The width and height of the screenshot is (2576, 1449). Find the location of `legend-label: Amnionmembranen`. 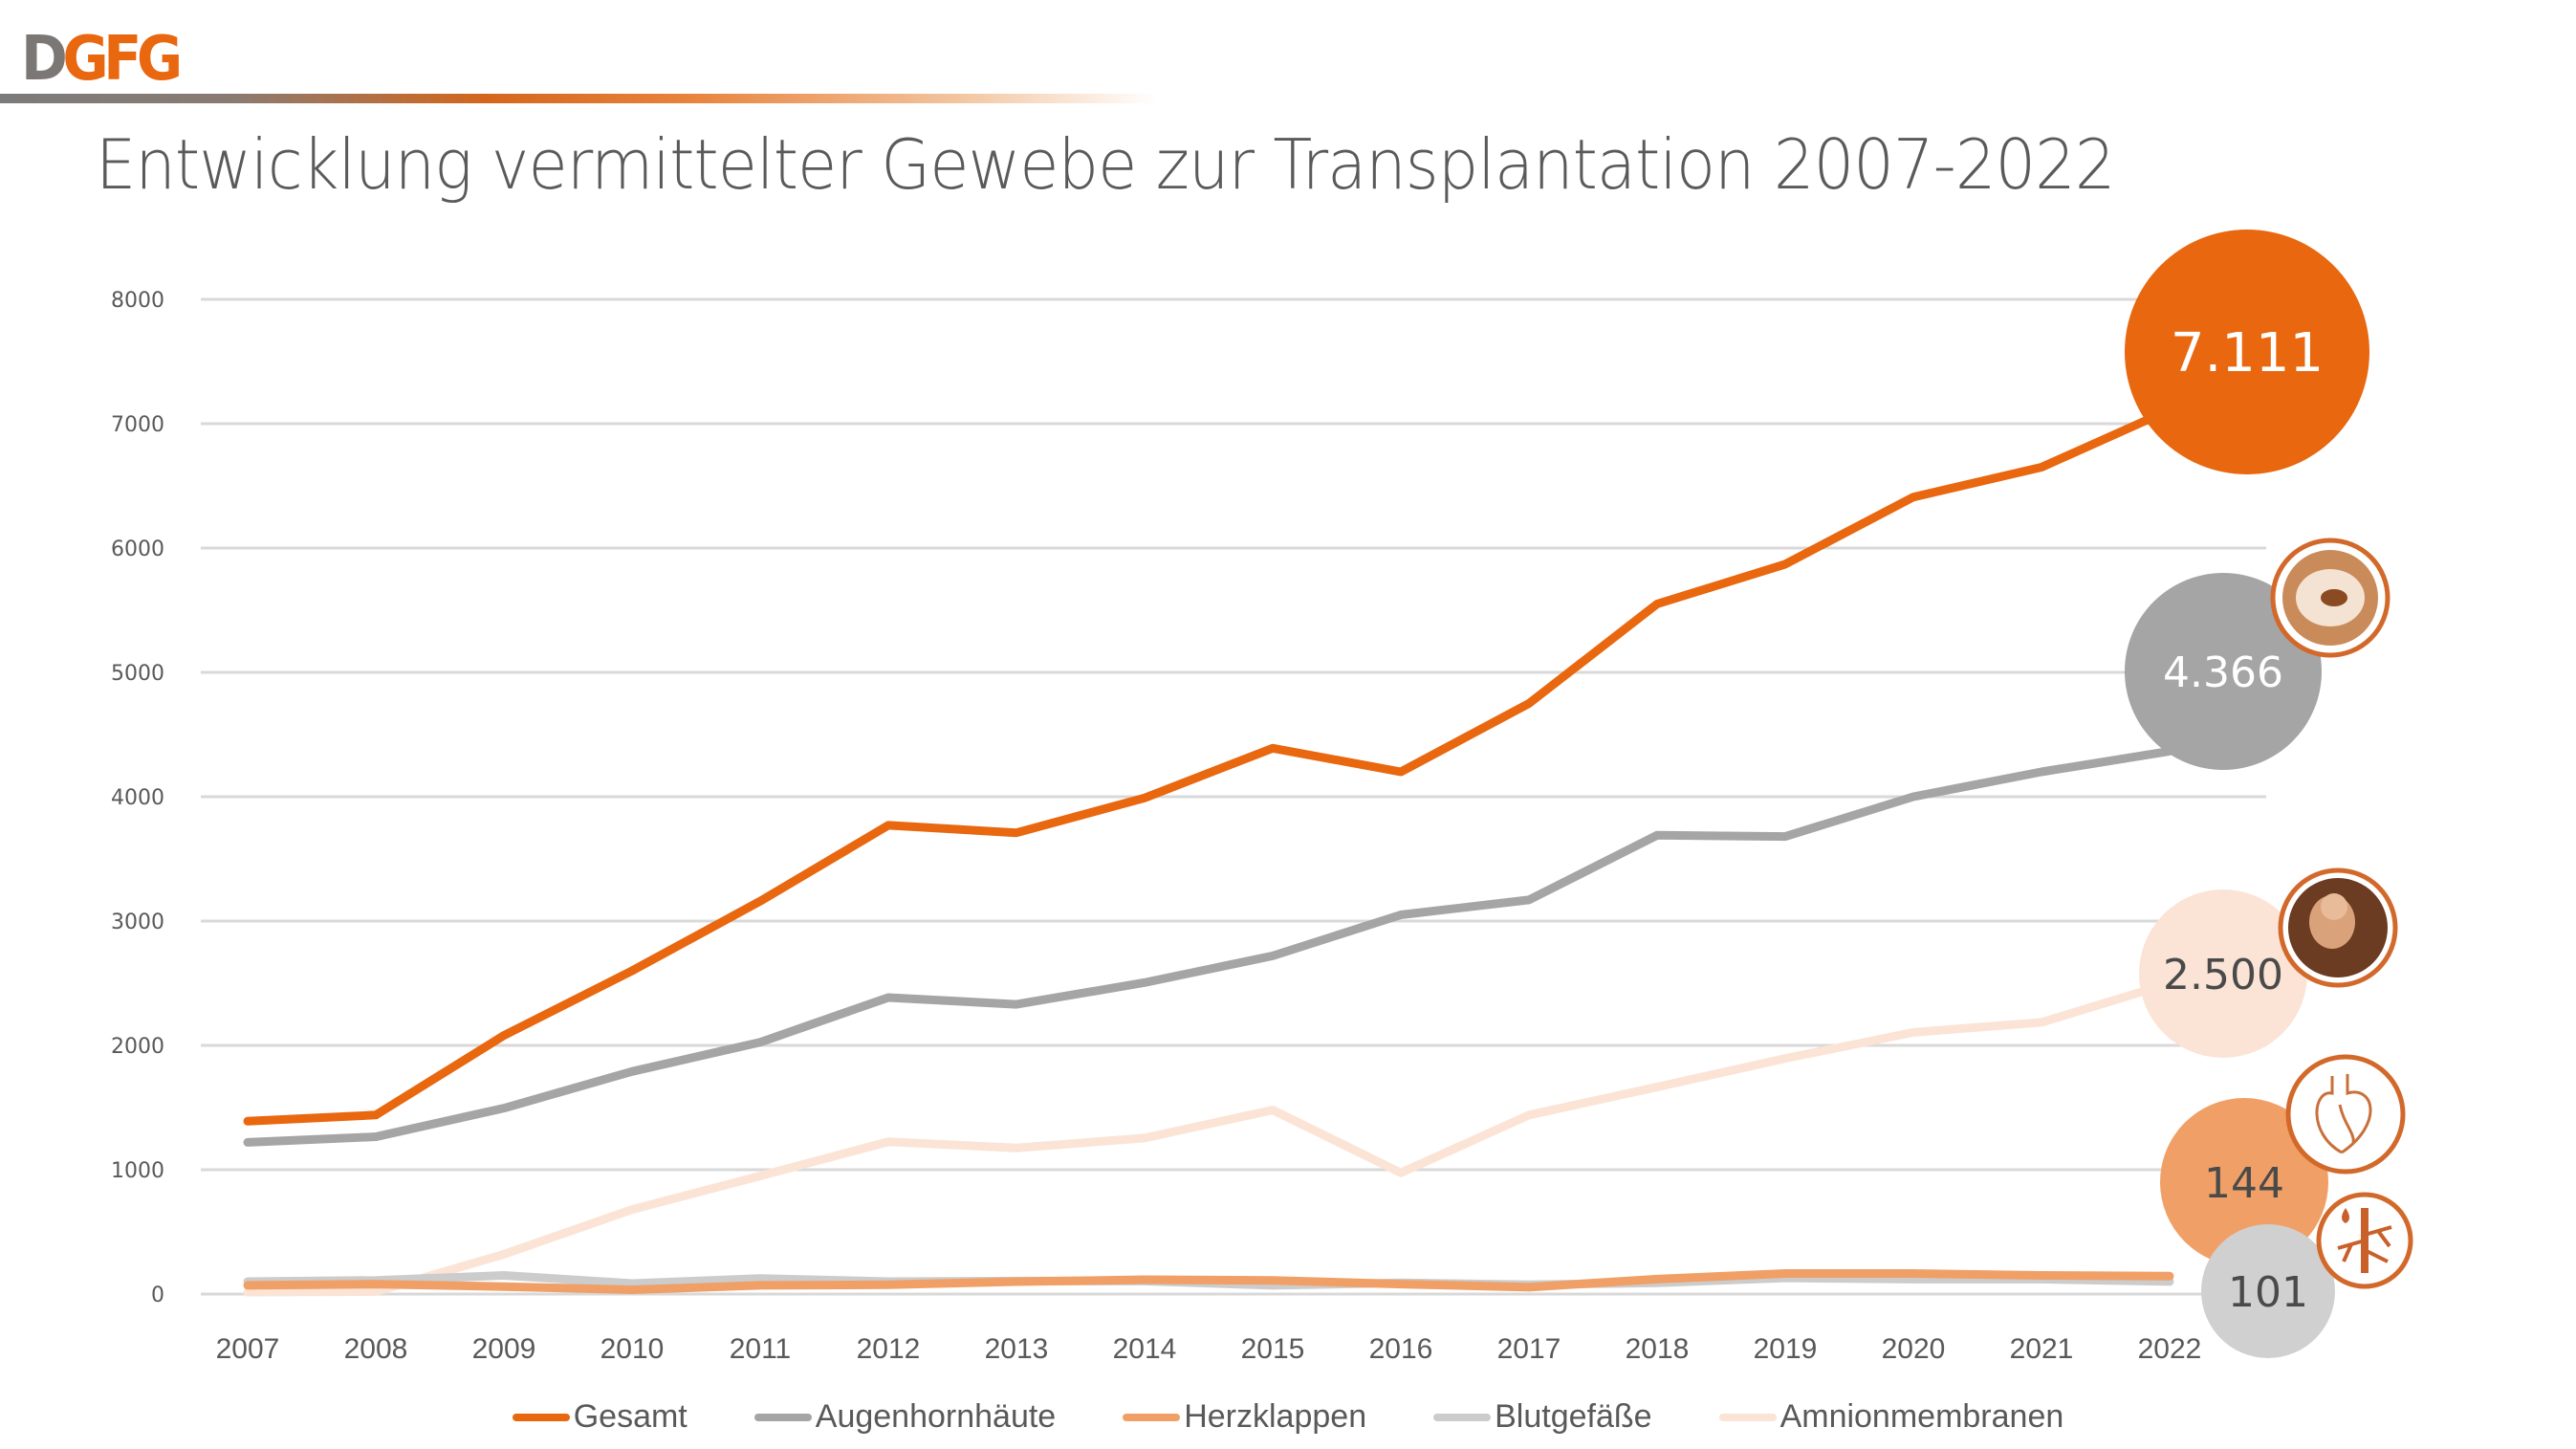

legend-label: Amnionmembranen is located at coordinates (1921, 1416).